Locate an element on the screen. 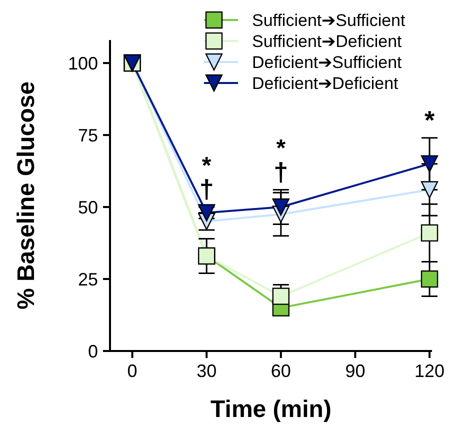 The width and height of the screenshot is (454, 431). annotation: * is located at coordinates (430, 120).